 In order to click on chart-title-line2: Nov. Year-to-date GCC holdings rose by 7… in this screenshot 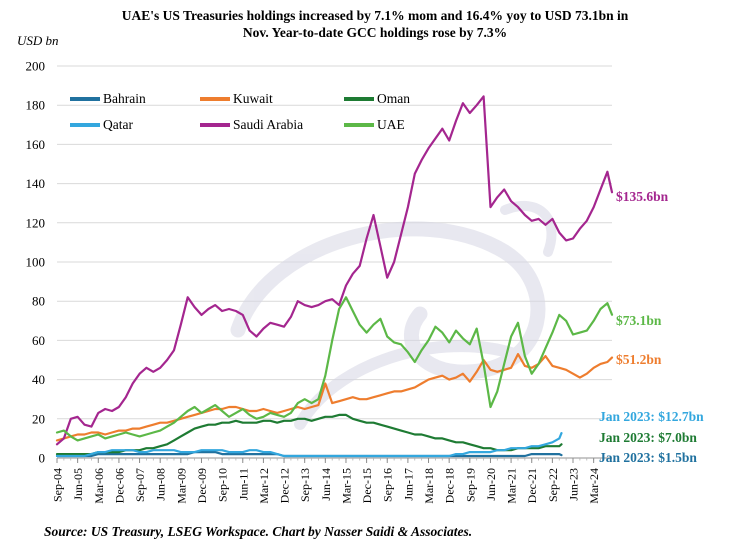, I will do `click(375, 32)`.